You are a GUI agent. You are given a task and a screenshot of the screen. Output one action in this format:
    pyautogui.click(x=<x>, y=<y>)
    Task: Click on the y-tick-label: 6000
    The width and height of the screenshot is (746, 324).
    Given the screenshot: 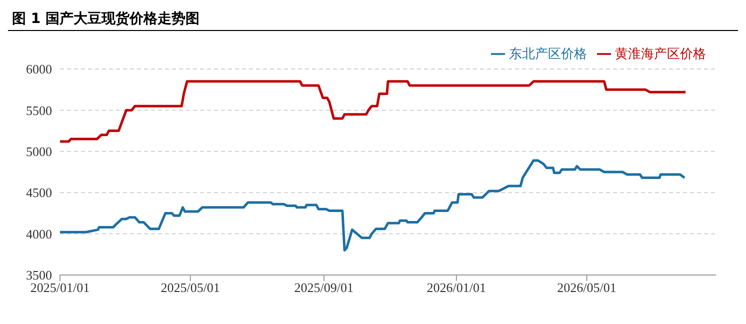 What is the action you would take?
    pyautogui.click(x=39, y=69)
    